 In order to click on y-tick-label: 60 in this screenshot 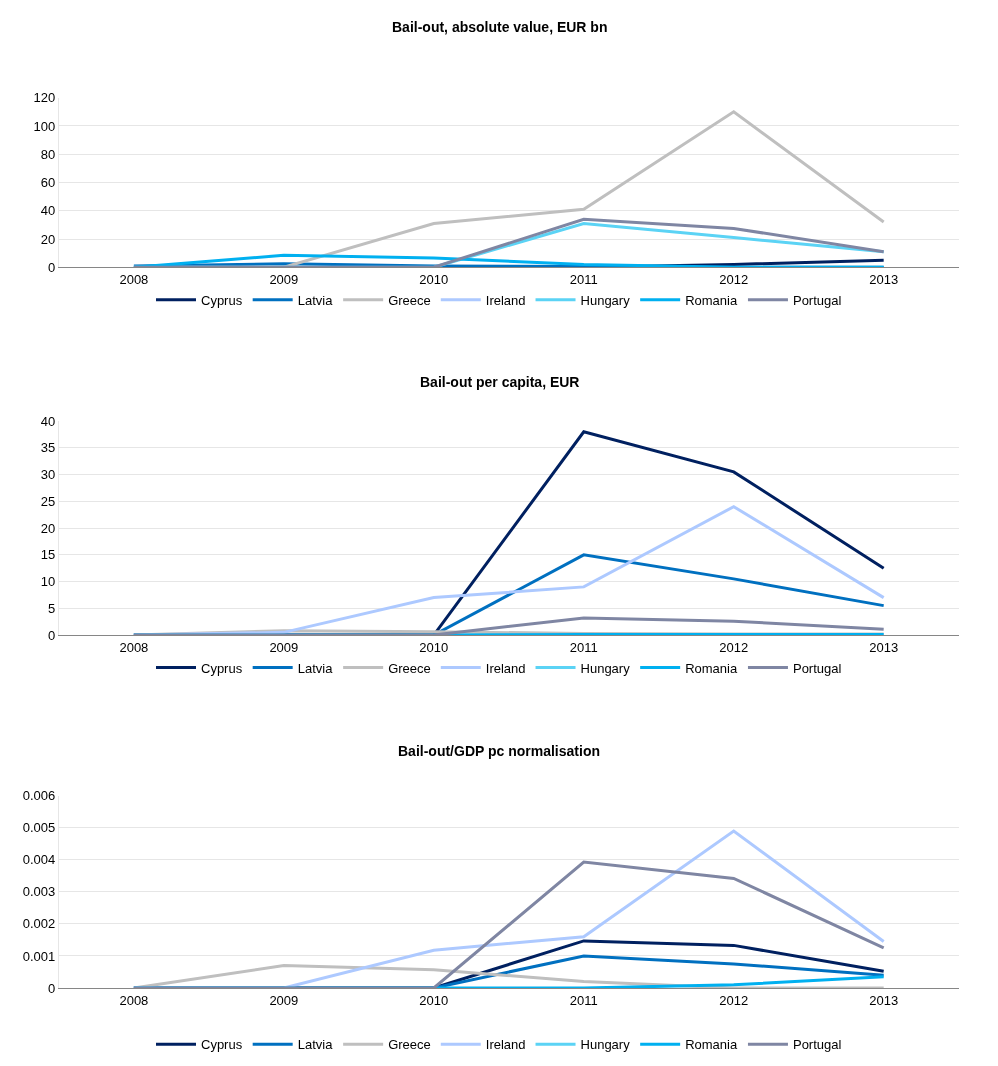, I will do `click(48, 183)`.